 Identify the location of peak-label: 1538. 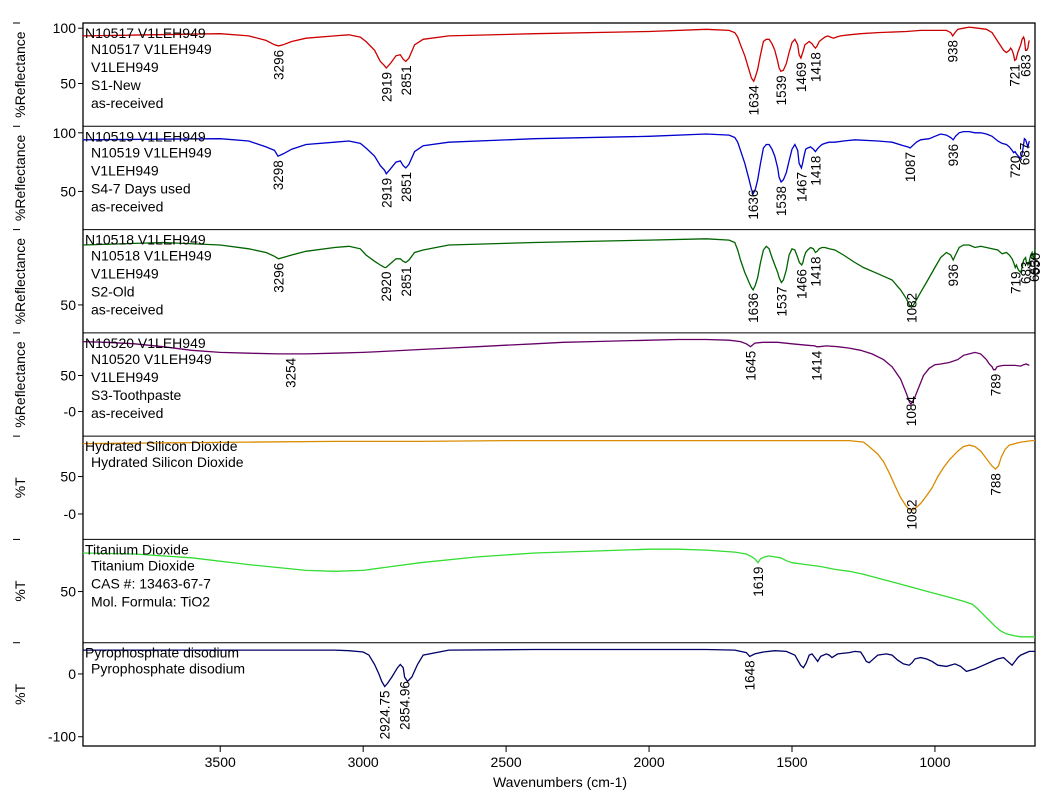
(781, 201).